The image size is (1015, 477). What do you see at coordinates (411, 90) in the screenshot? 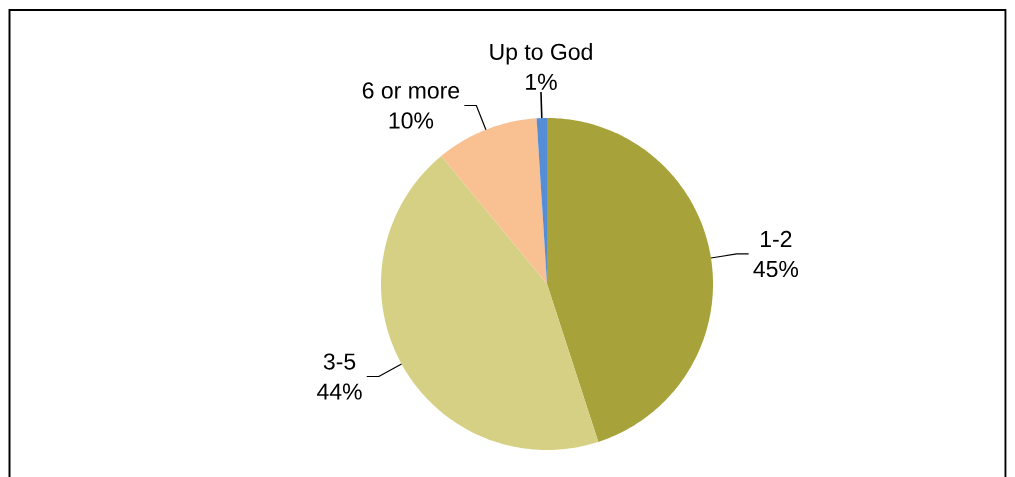
I see `slice-label: 6 or more` at bounding box center [411, 90].